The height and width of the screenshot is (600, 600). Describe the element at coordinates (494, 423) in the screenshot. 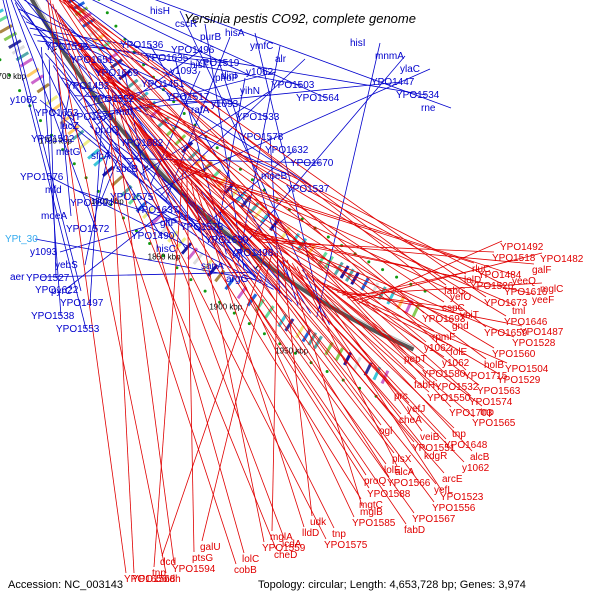

I see `gene-label-reverse: YPO1565` at that location.